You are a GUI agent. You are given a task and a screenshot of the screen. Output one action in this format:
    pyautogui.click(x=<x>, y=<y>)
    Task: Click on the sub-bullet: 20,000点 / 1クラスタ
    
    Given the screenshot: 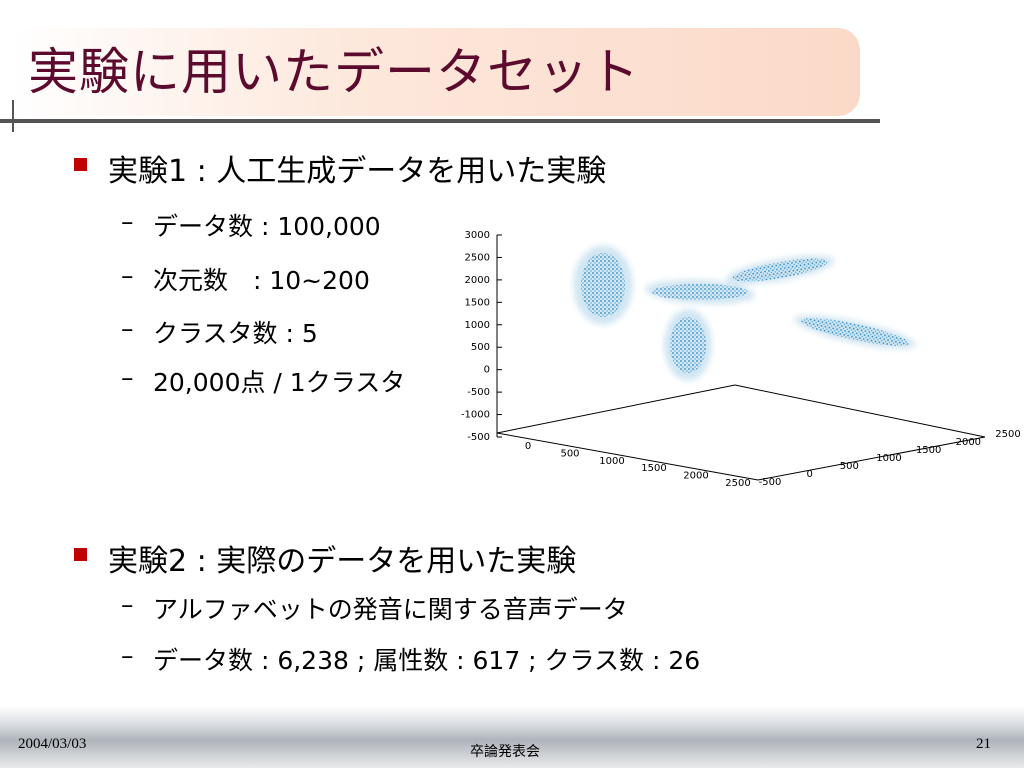 What is the action you would take?
    pyautogui.click(x=263, y=381)
    